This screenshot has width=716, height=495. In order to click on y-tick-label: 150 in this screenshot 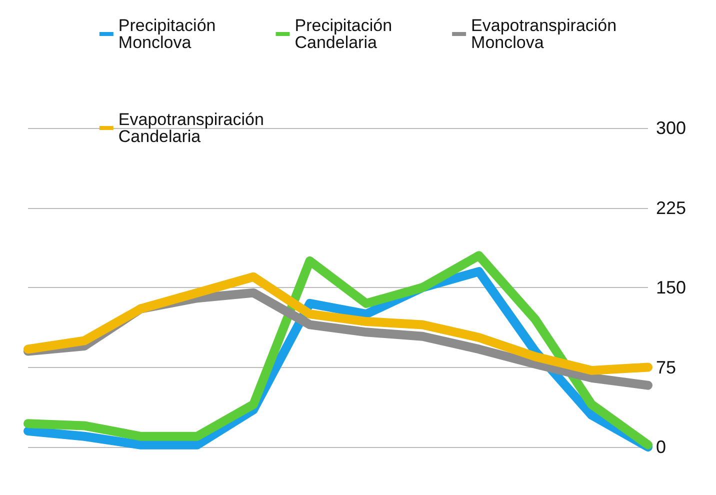, I will do `click(671, 288)`.